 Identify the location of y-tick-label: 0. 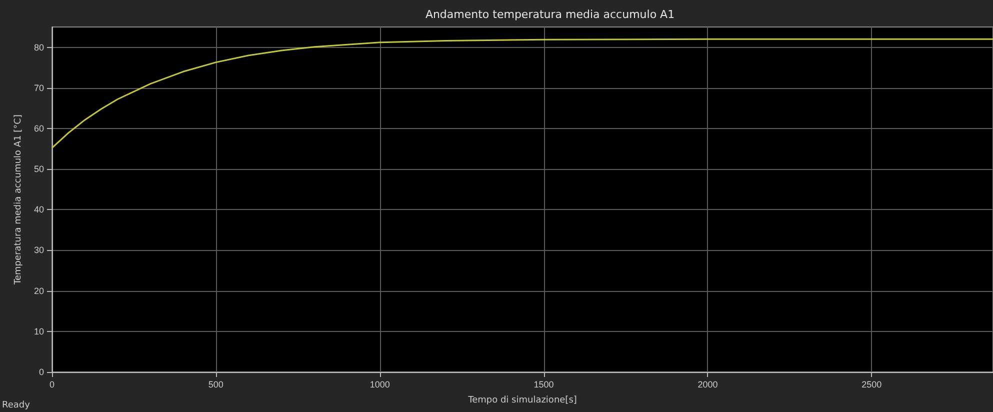
(41, 372).